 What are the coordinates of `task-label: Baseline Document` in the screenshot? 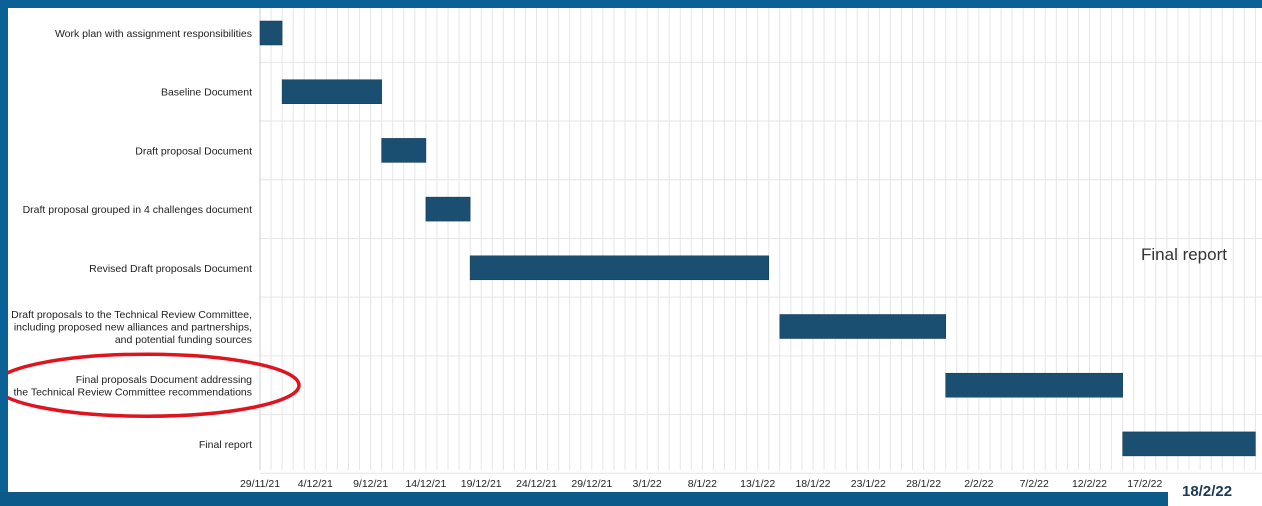 It's located at (206, 93).